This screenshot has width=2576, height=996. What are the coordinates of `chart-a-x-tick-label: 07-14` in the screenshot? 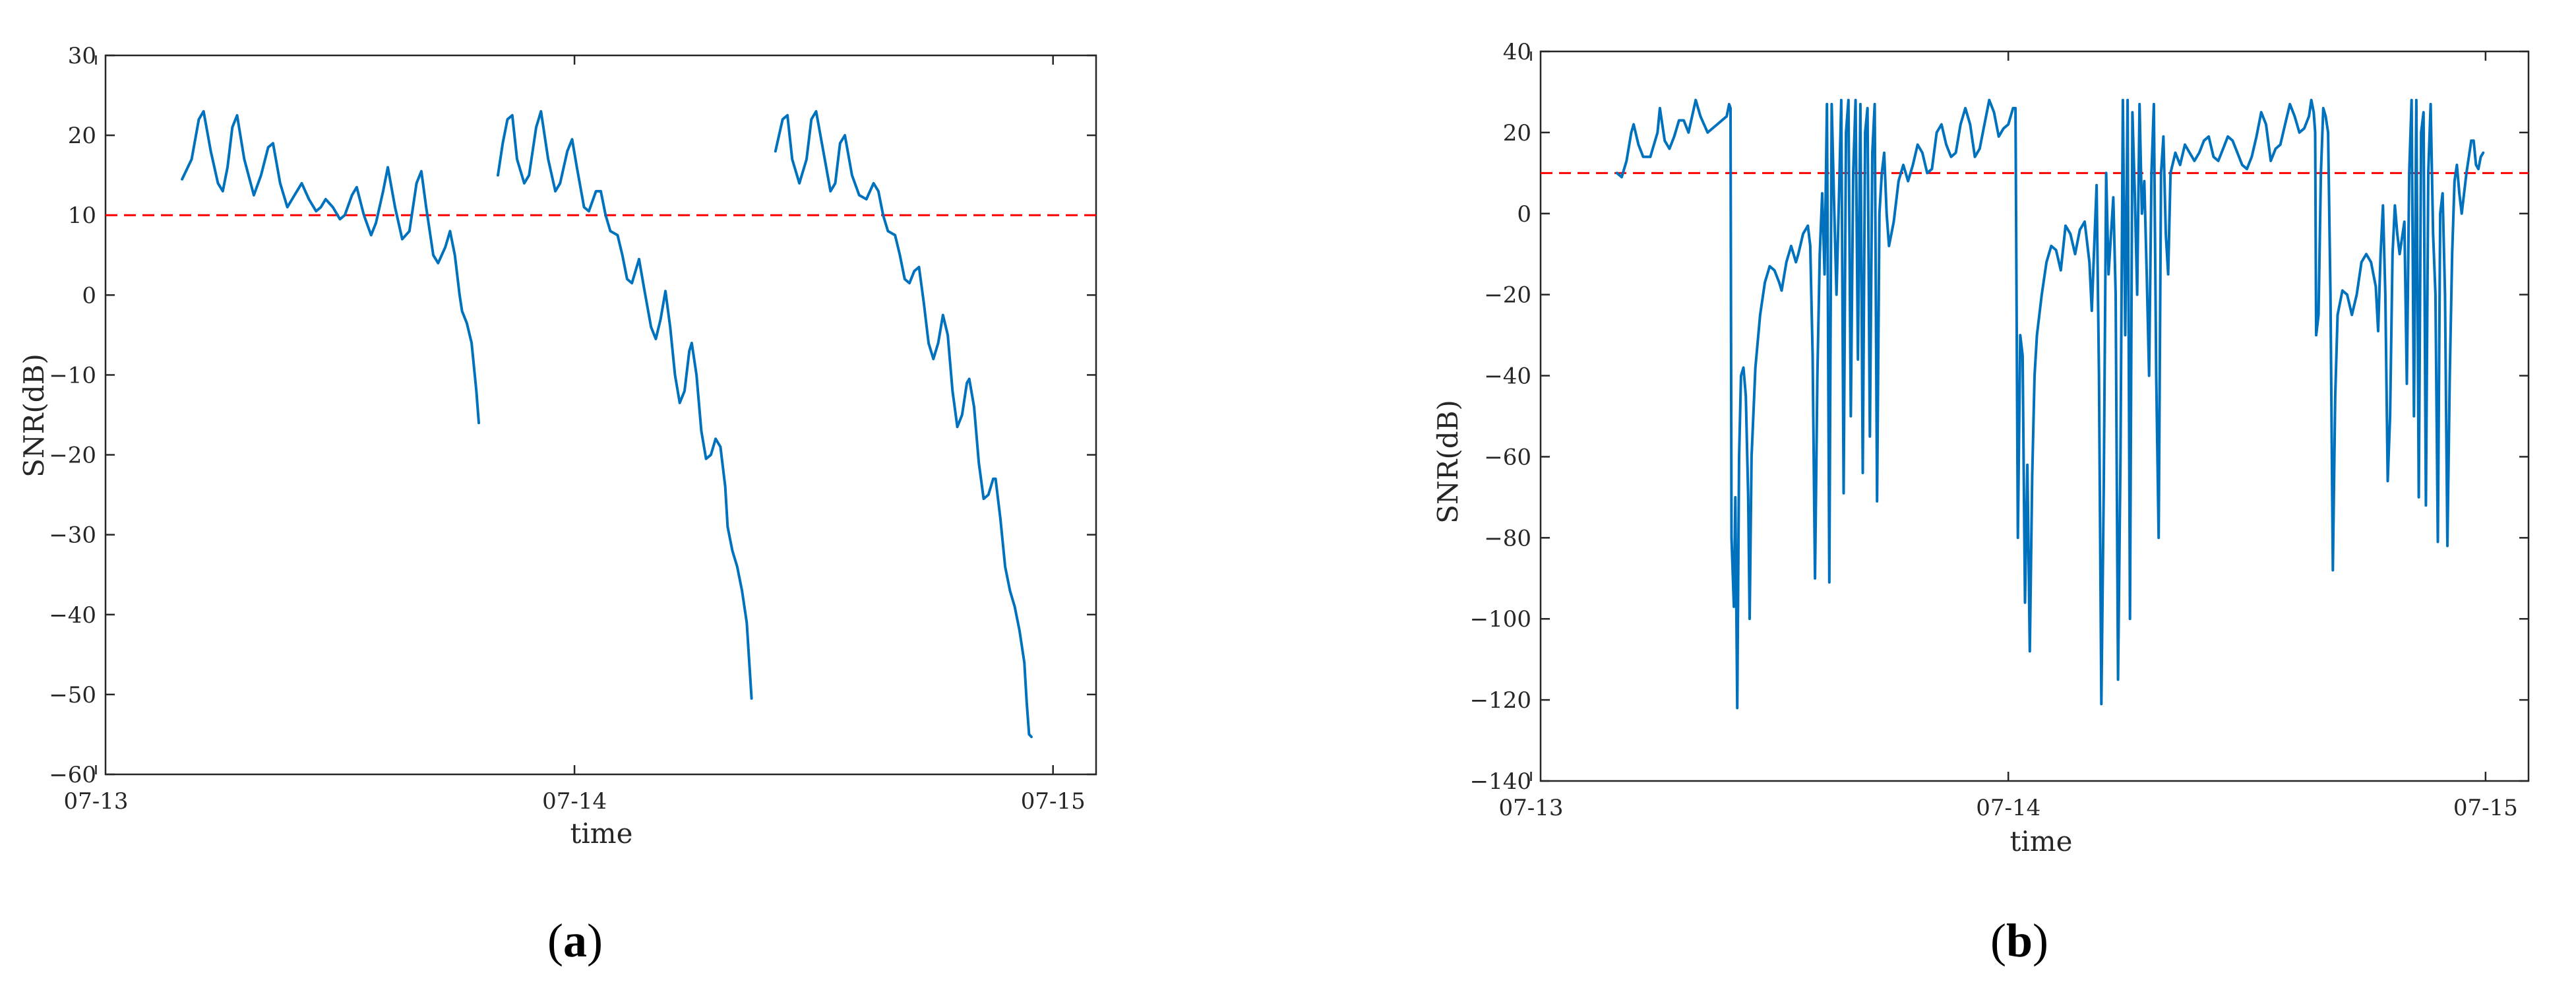 It's located at (574, 801).